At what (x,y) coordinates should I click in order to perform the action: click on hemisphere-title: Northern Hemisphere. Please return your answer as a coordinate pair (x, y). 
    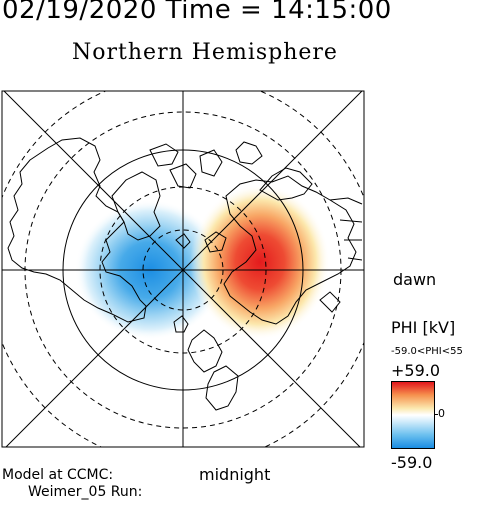
    Looking at the image, I should click on (205, 52).